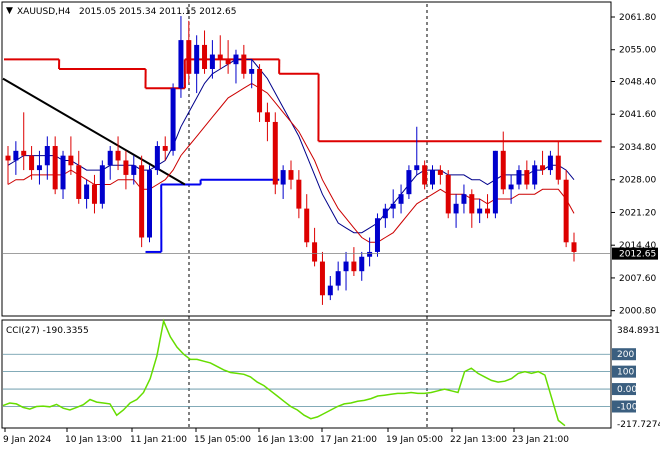 This screenshot has width=660, height=450. Describe the element at coordinates (637, 279) in the screenshot. I see `price-tick-label: 2007.60` at that location.